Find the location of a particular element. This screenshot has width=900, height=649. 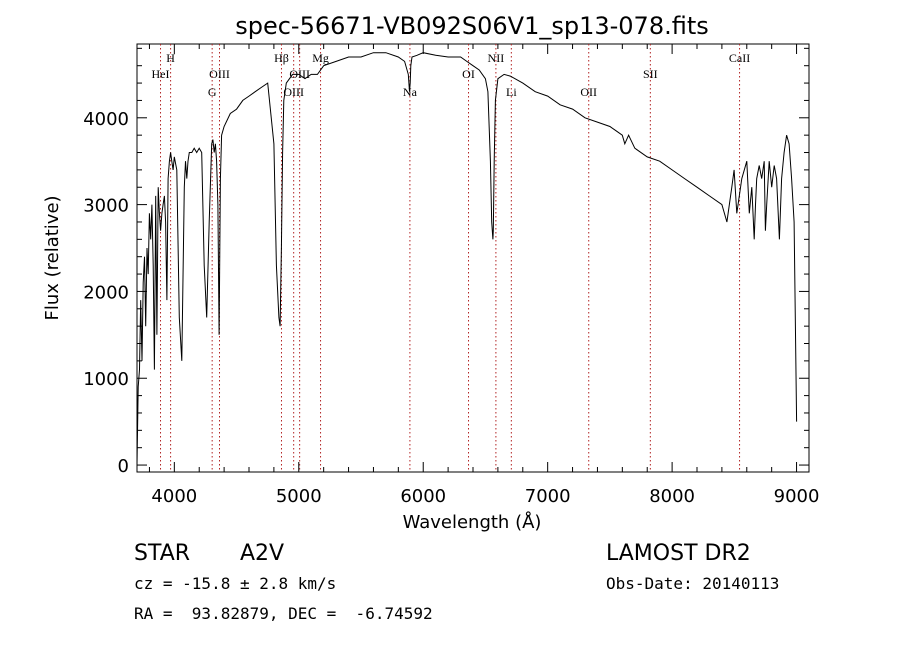

x-tick-label: 6000 is located at coordinates (423, 496).